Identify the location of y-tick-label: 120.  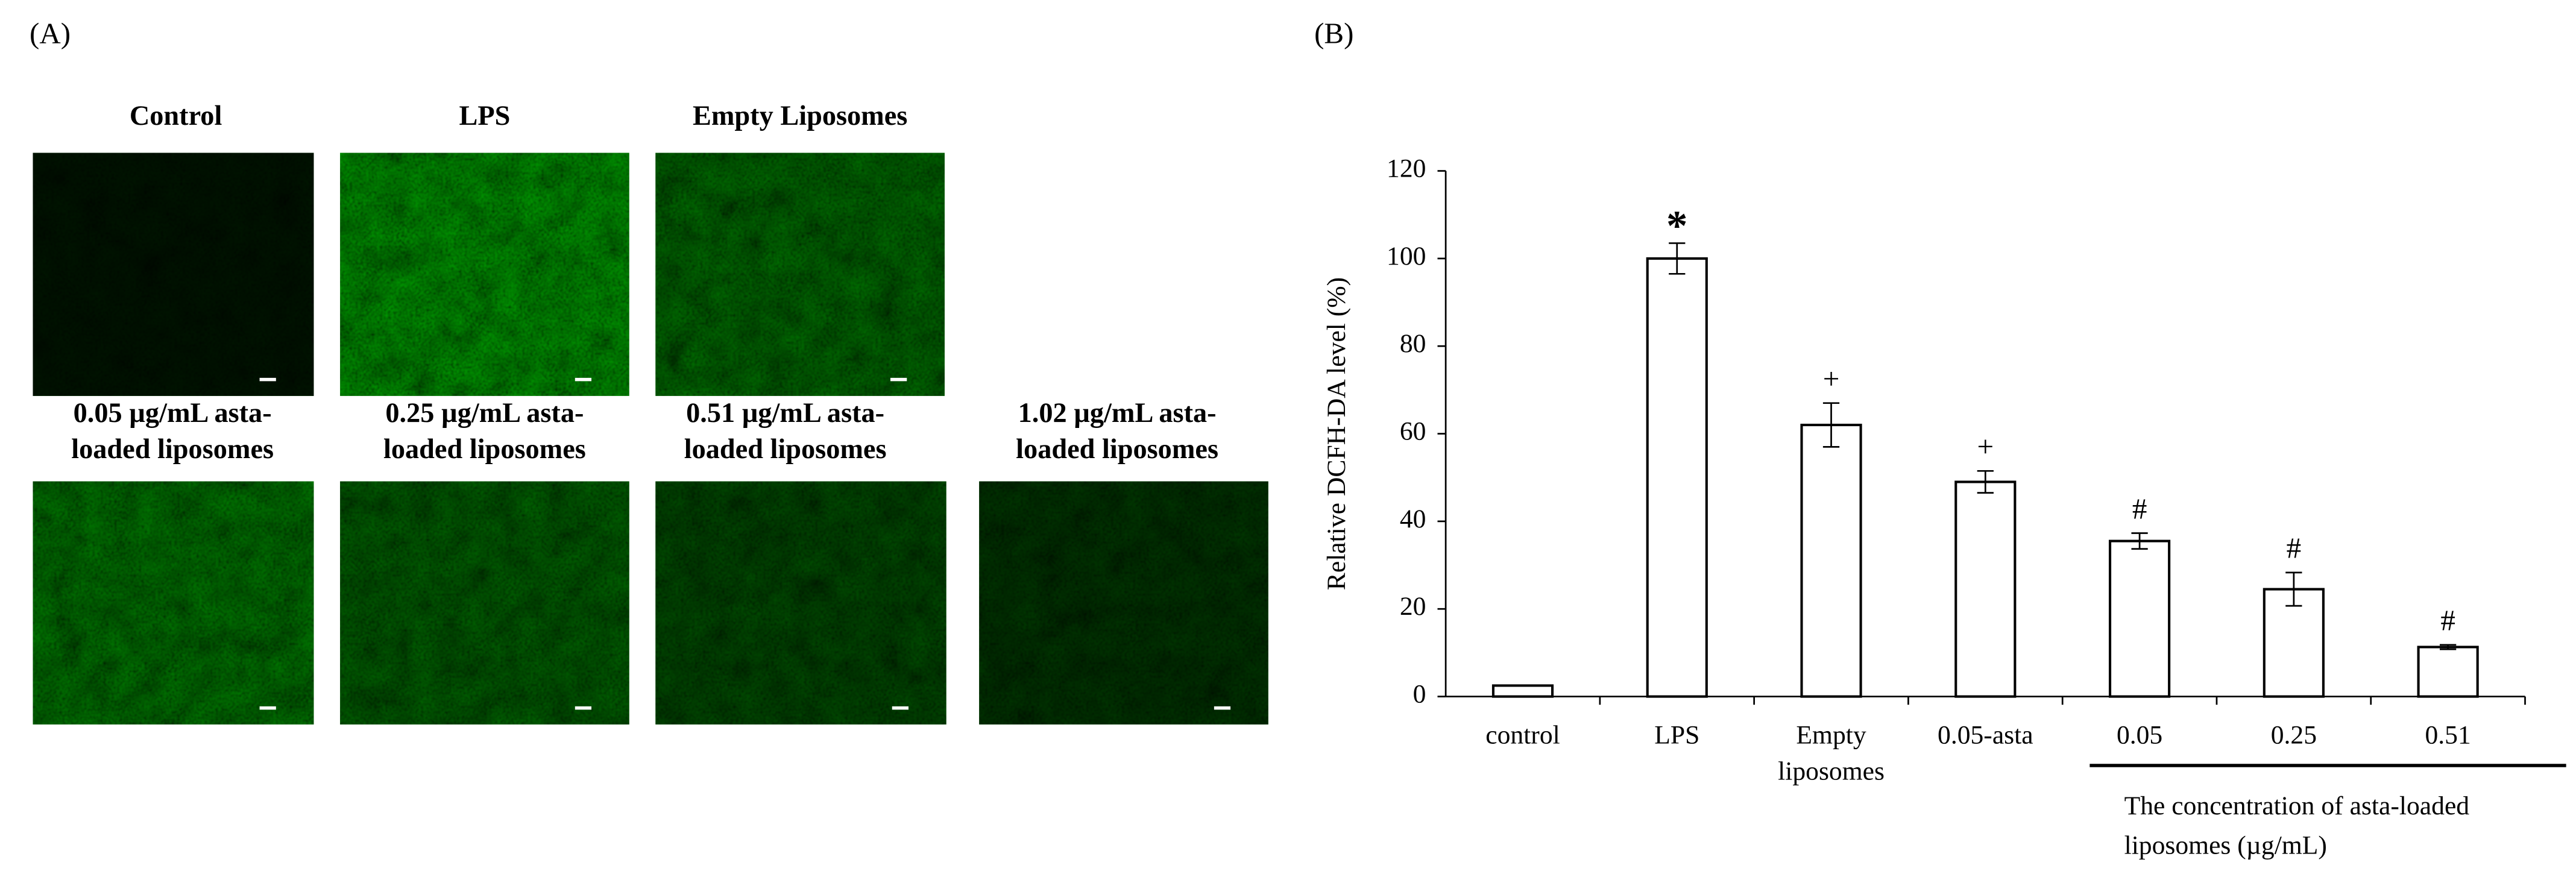
(1406, 169).